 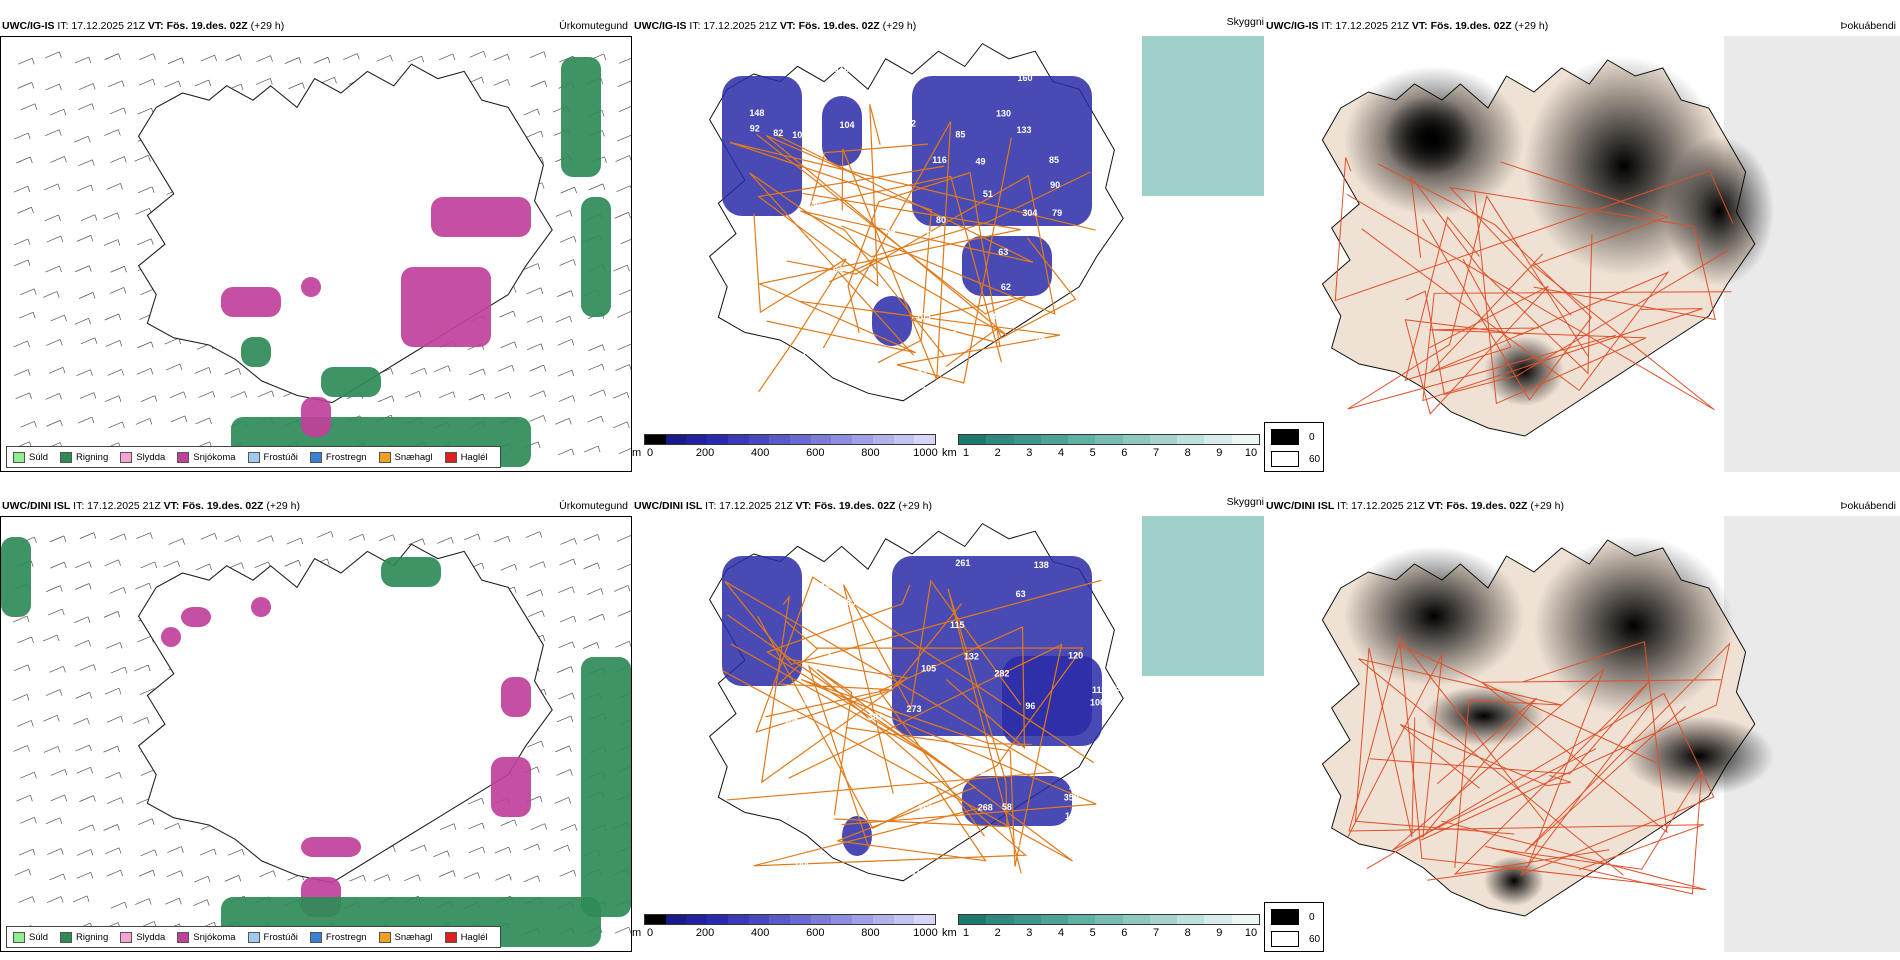 What do you see at coordinates (1293, 437) in the screenshot?
I see `fog-legend-item: 0` at bounding box center [1293, 437].